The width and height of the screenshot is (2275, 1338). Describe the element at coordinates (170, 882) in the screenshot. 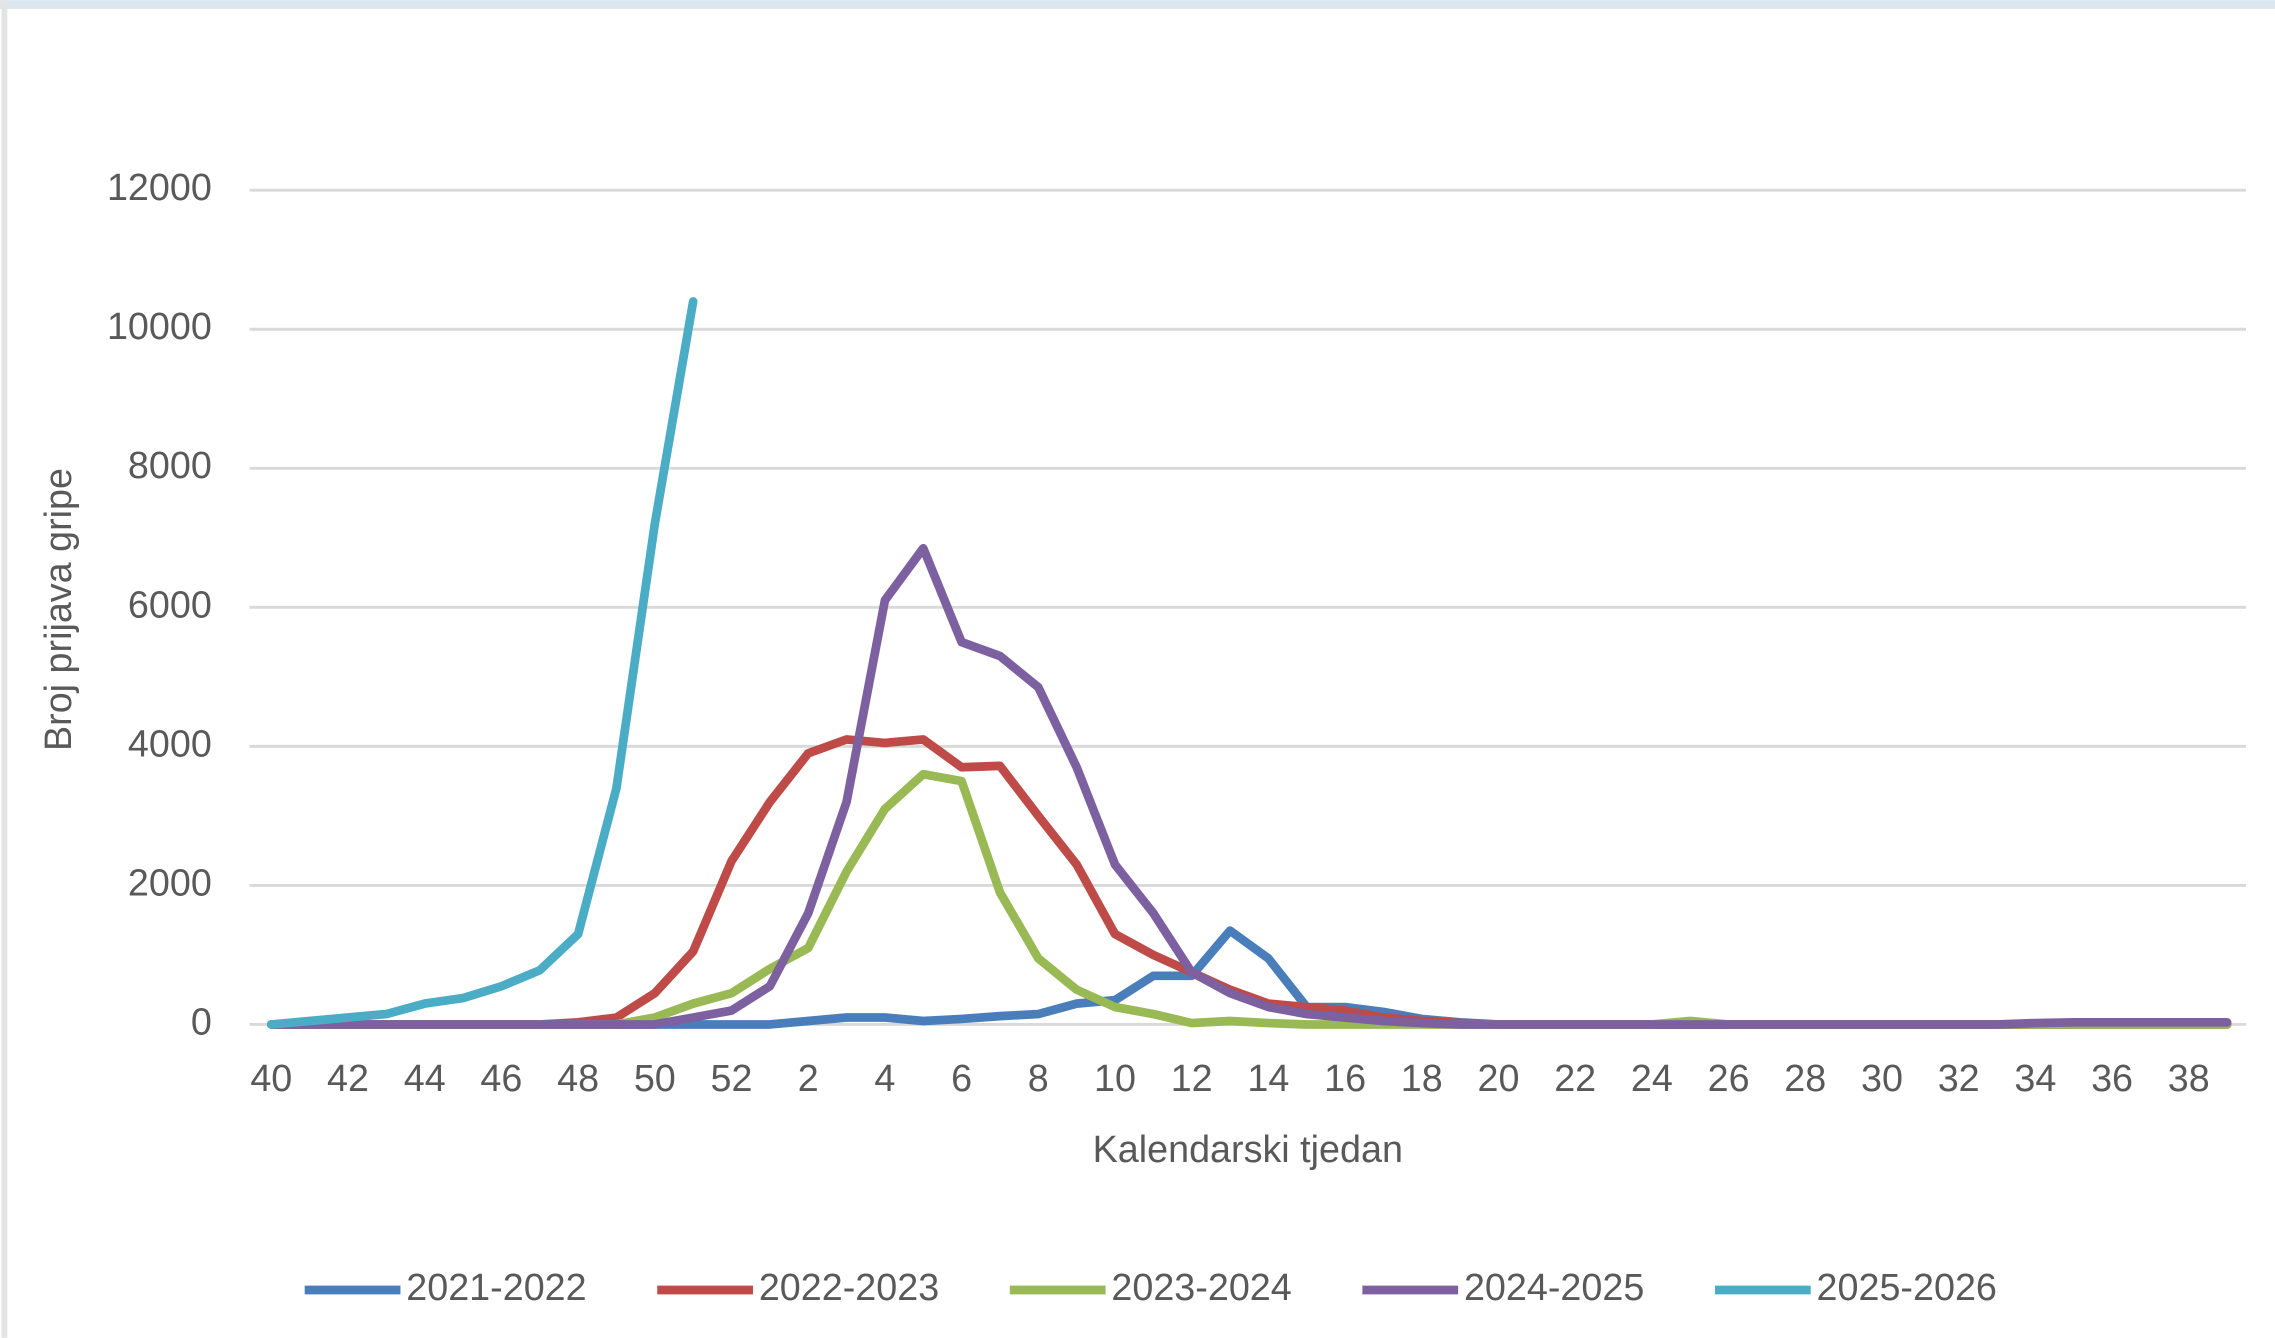

I see `y-tick-label: 2000` at that location.